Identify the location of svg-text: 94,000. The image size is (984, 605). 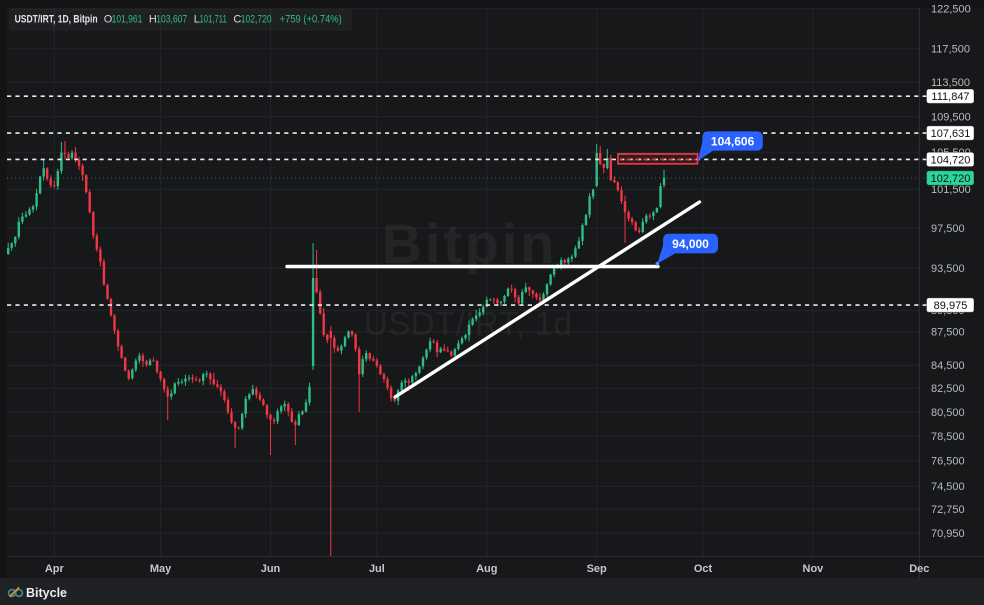
(690, 244).